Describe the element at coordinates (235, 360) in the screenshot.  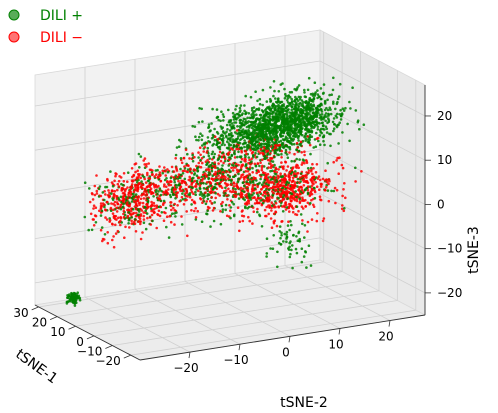
I see `y-tick-label: −10` at that location.